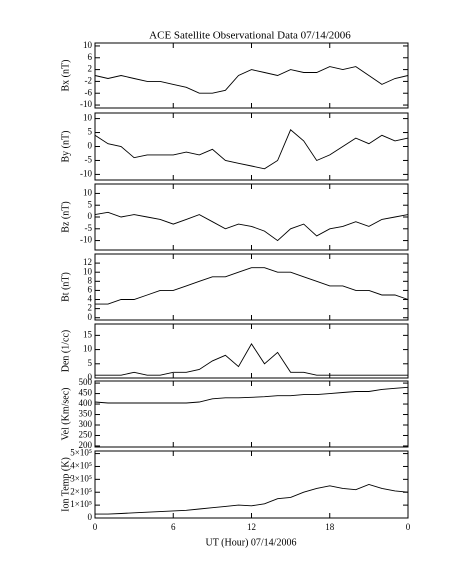 The image size is (453, 566). Describe the element at coordinates (81, 453) in the screenshot. I see `y-tick-label: 5×10⁵` at that location.